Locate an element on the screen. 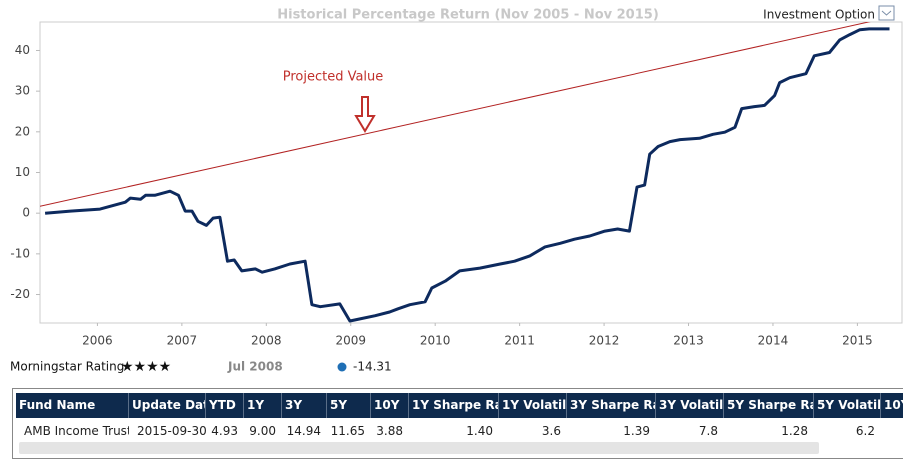  annotation-arrow is located at coordinates (365, 114).